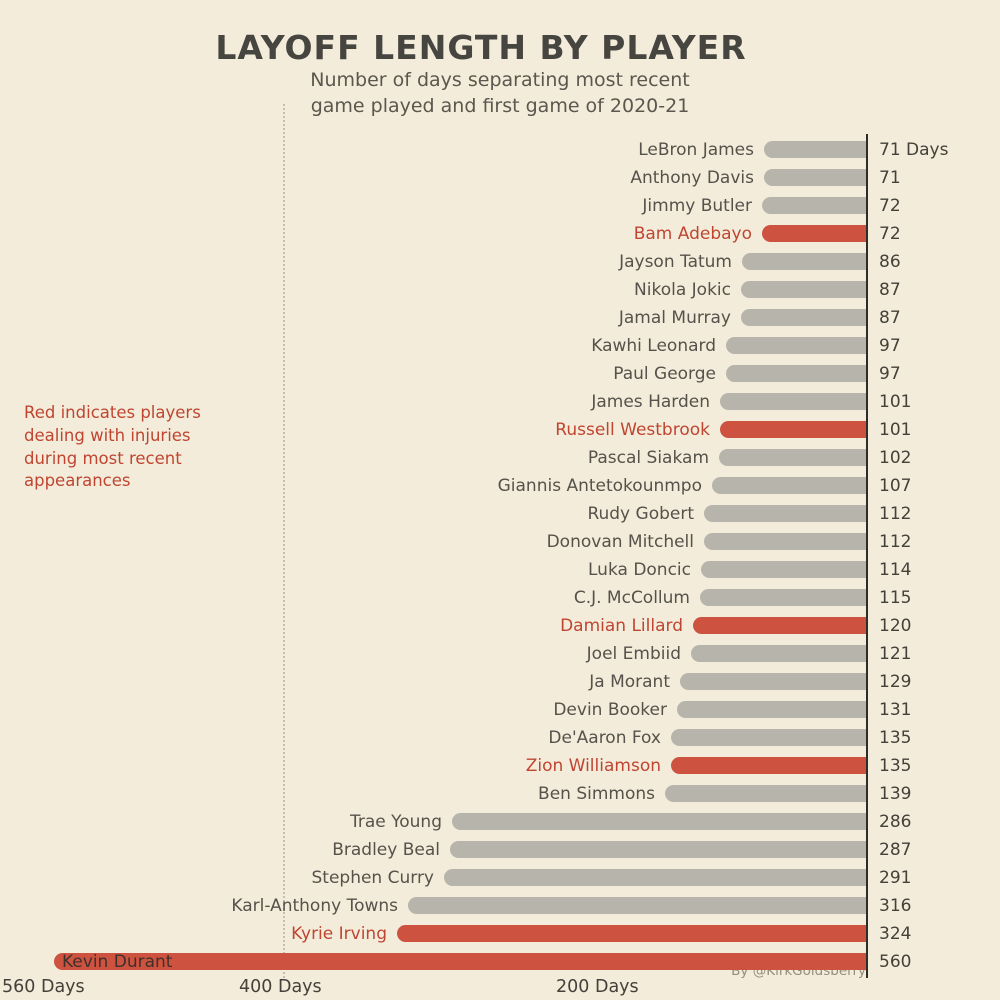 This screenshot has width=1000, height=1000. What do you see at coordinates (596, 794) in the screenshot?
I see `player-label-ben-simmons: Ben Simmons` at bounding box center [596, 794].